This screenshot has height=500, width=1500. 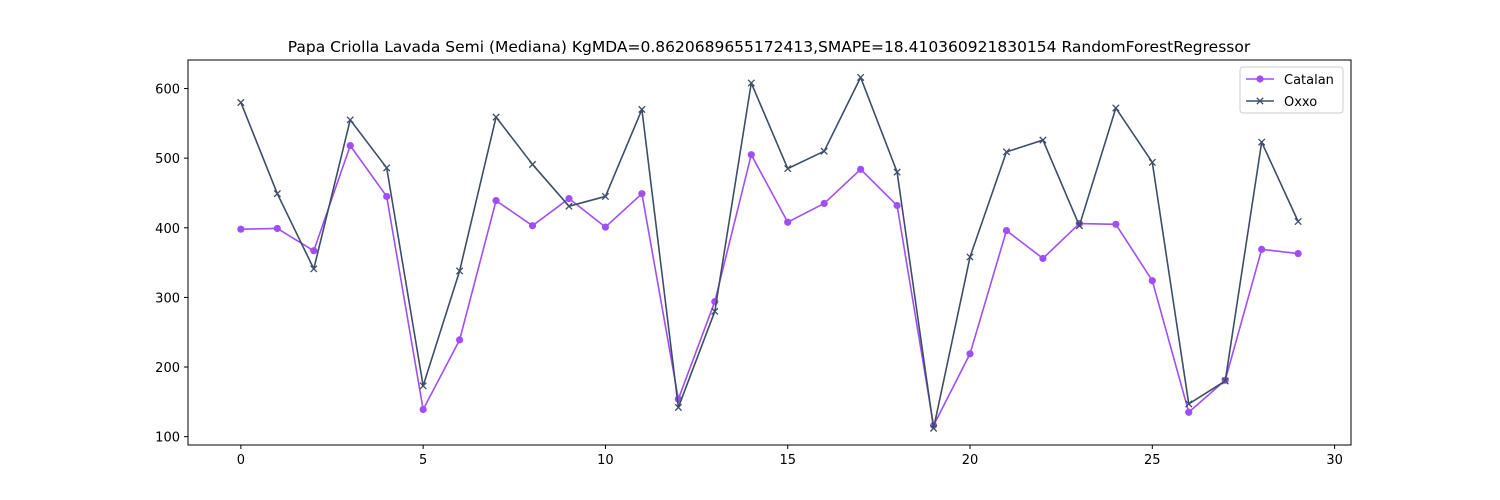 I want to click on y-tick-label: 500, so click(x=167, y=159).